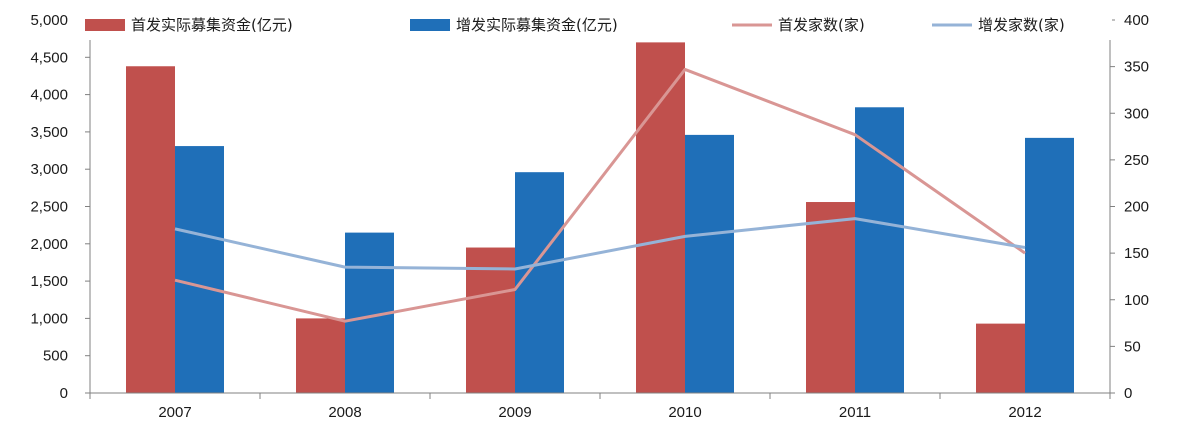 The width and height of the screenshot is (1188, 426). What do you see at coordinates (1024, 412) in the screenshot?
I see `x-tick-label: 2012` at bounding box center [1024, 412].